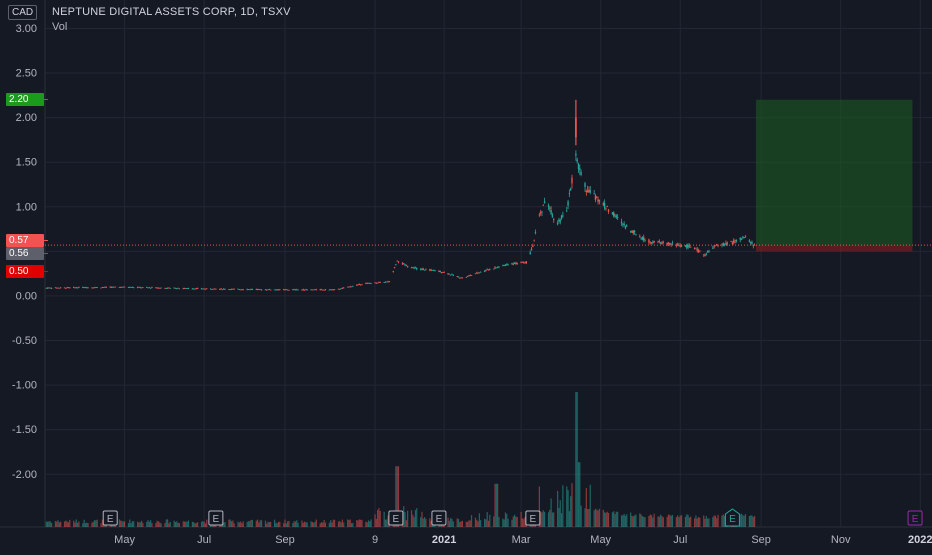 This screenshot has height=555, width=932. Describe the element at coordinates (834, 173) in the screenshot. I see `target-zone` at that location.